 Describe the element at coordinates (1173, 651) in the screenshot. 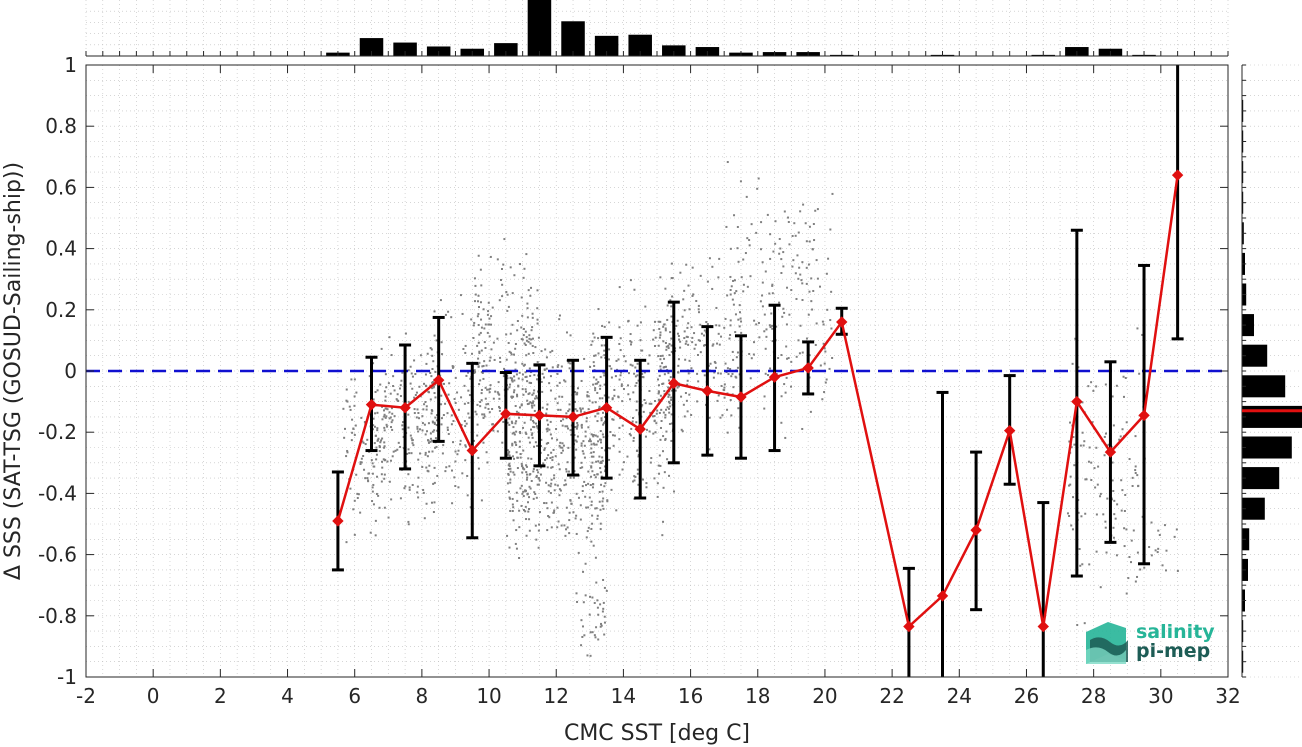

I see `logo-line2: pi-mep` at that location.